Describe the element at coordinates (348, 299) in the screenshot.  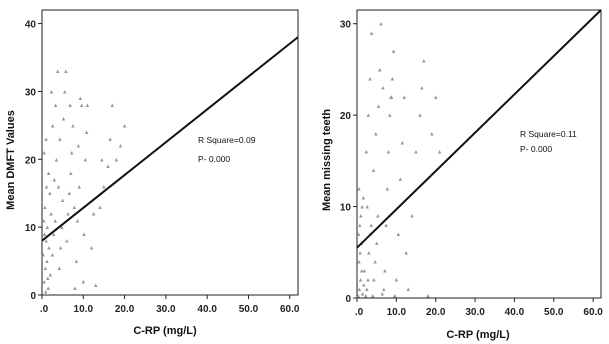
I see `y-tick-label: 0` at that location.